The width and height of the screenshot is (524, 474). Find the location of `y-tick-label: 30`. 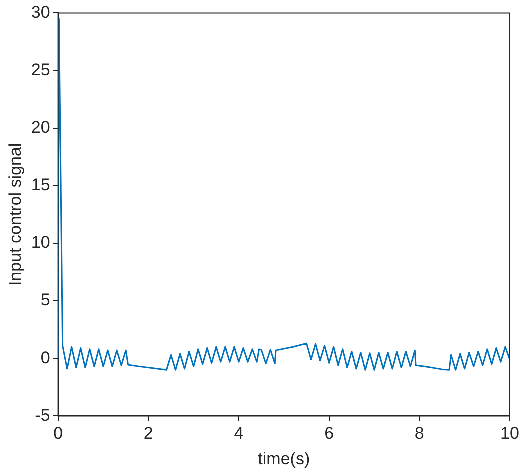

y-tick-label: 30 is located at coordinates (40, 12).